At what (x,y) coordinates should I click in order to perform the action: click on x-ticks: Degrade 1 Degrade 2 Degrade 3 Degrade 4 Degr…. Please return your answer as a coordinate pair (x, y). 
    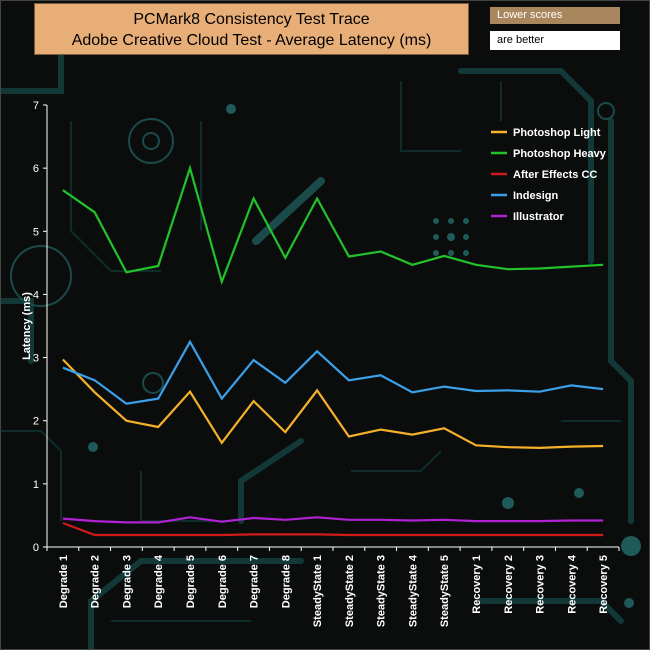
    Looking at the image, I should click on (333, 587).